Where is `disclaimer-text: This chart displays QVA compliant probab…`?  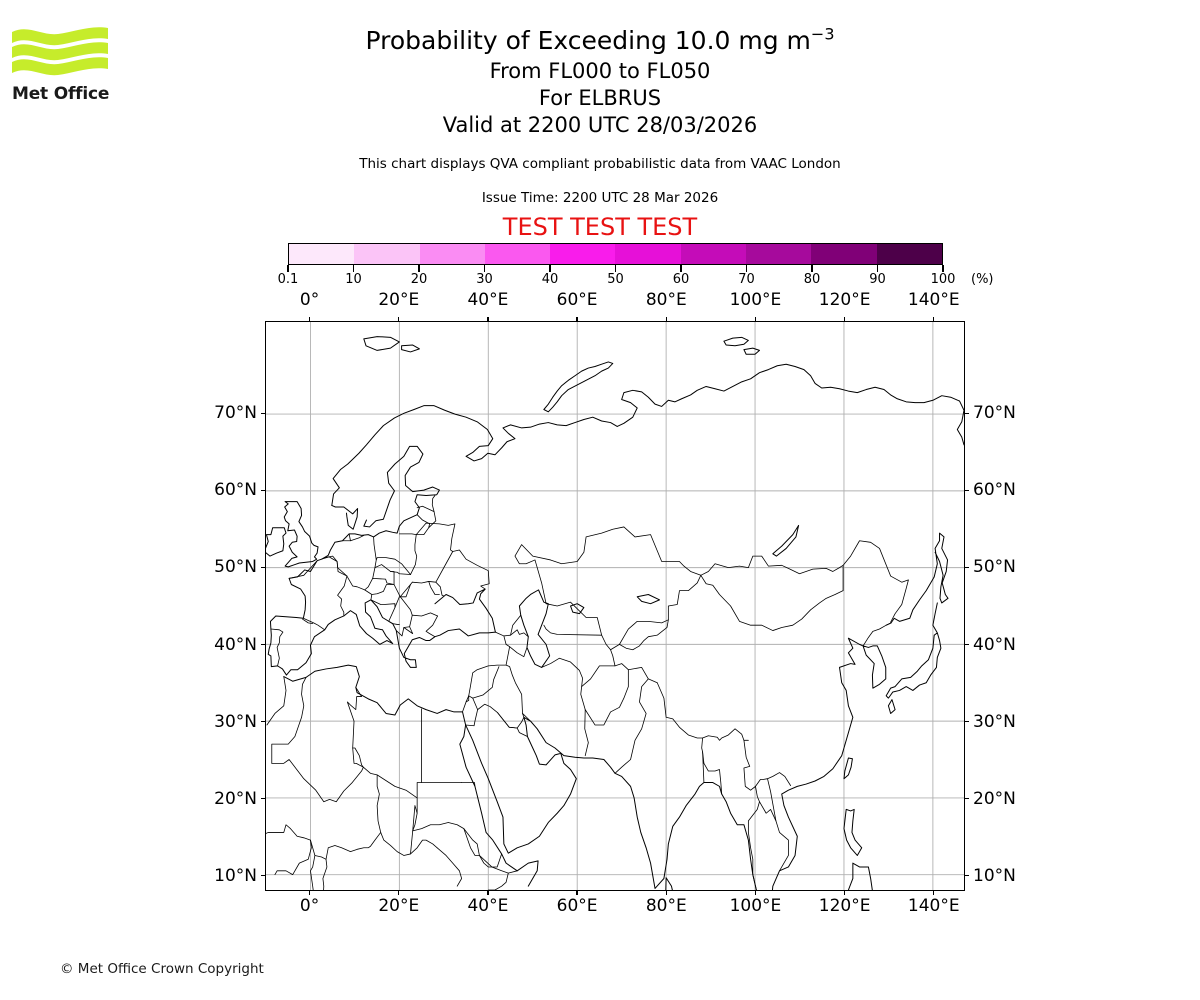
disclaimer-text: This chart displays QVA compliant probab… is located at coordinates (600, 164).